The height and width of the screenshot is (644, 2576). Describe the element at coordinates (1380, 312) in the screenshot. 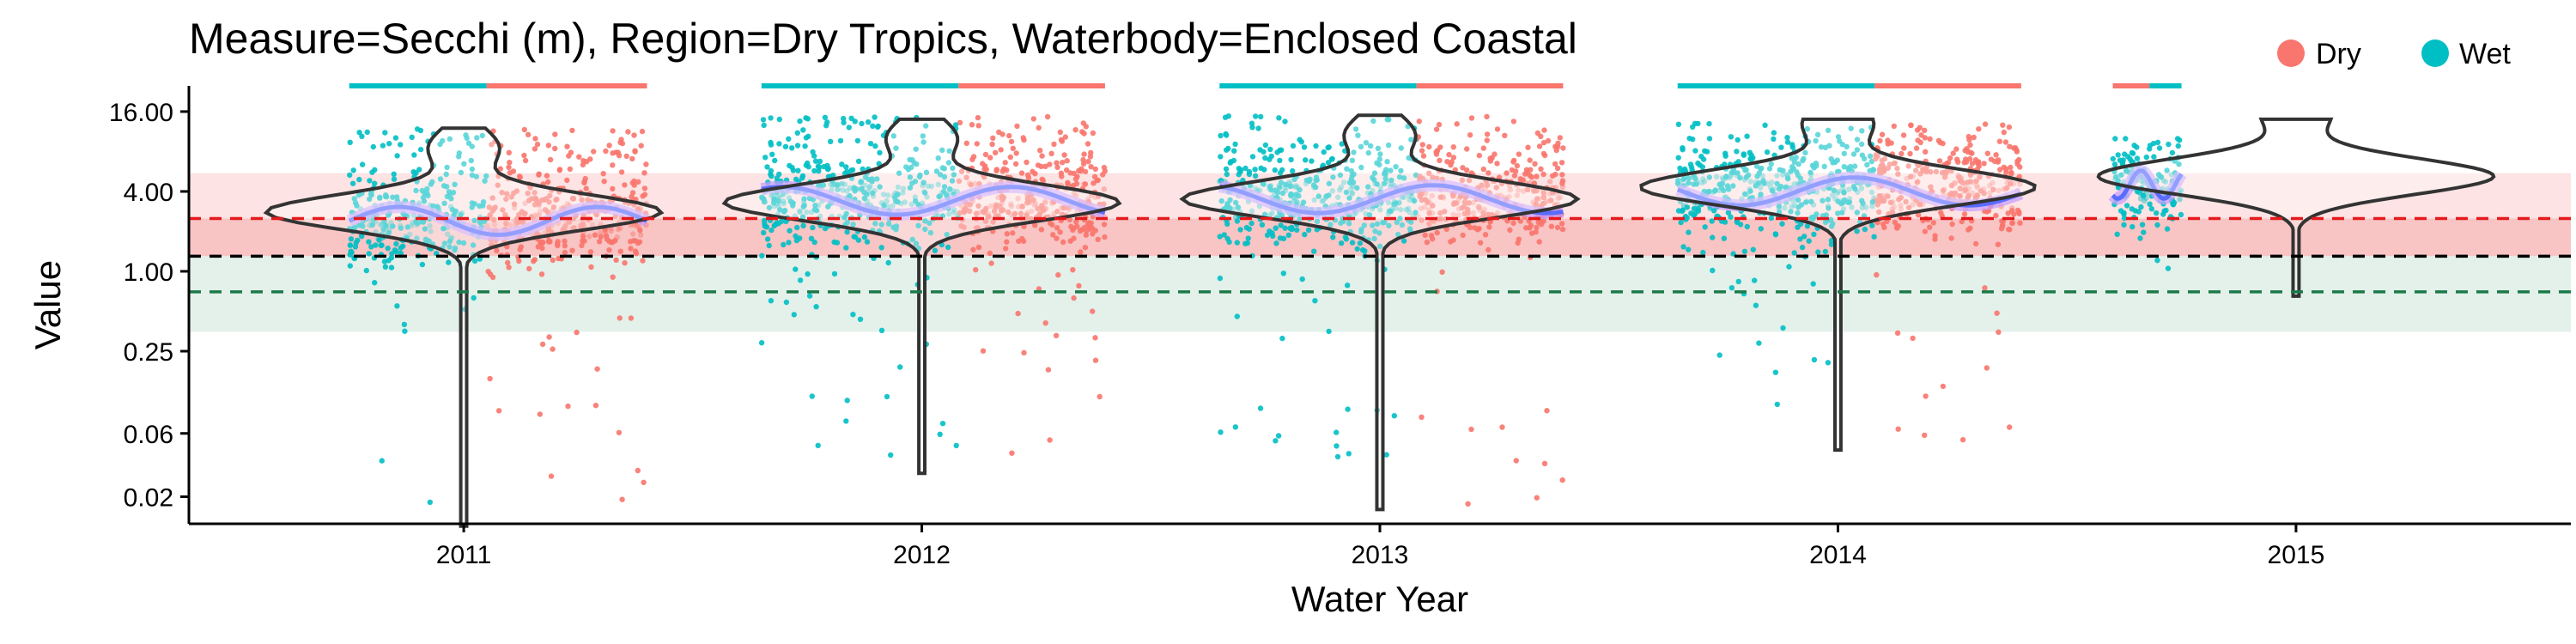

I see `violin-2013` at that location.